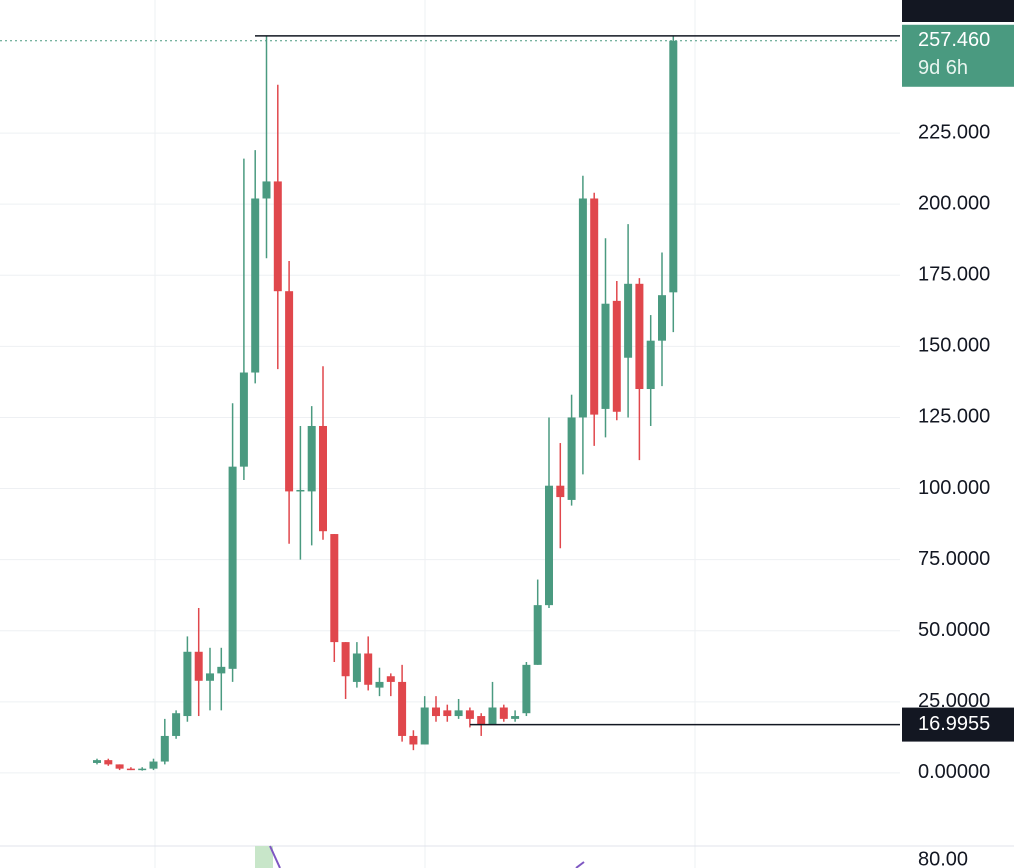  I want to click on indicator-tick-label: 80.00, so click(943, 858).